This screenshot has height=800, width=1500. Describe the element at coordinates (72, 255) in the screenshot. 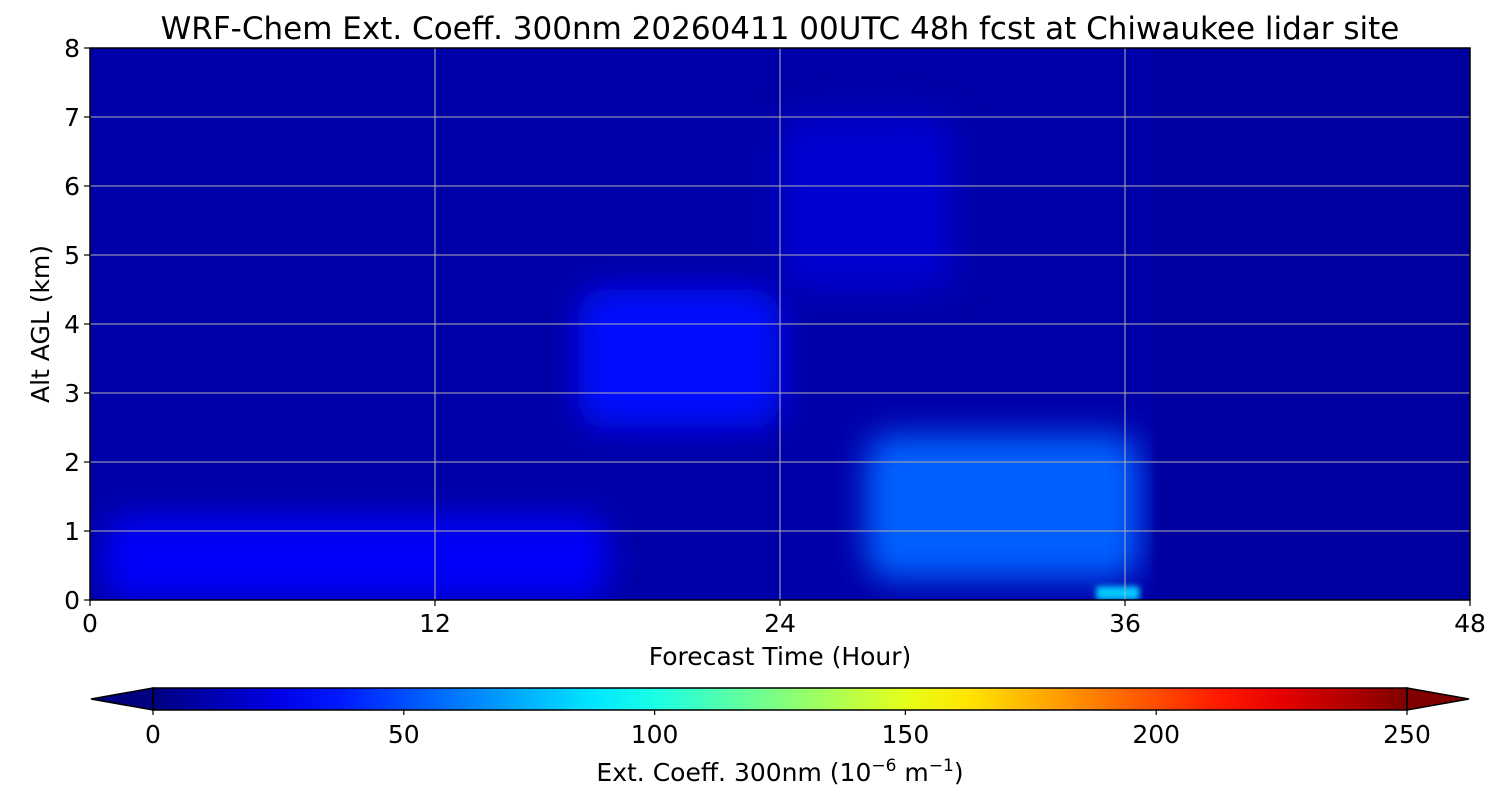

I see `y-tick-label-5: 5` at that location.